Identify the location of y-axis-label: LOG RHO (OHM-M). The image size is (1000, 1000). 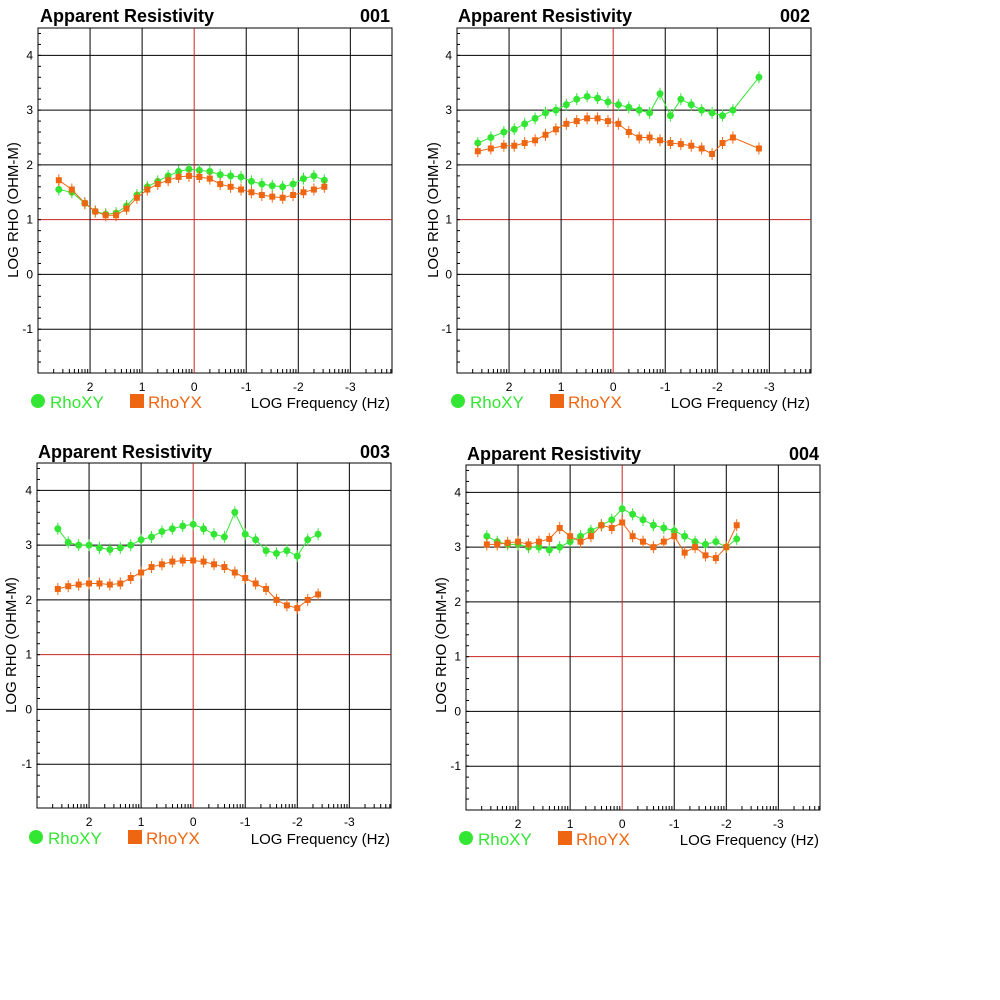
(11, 645).